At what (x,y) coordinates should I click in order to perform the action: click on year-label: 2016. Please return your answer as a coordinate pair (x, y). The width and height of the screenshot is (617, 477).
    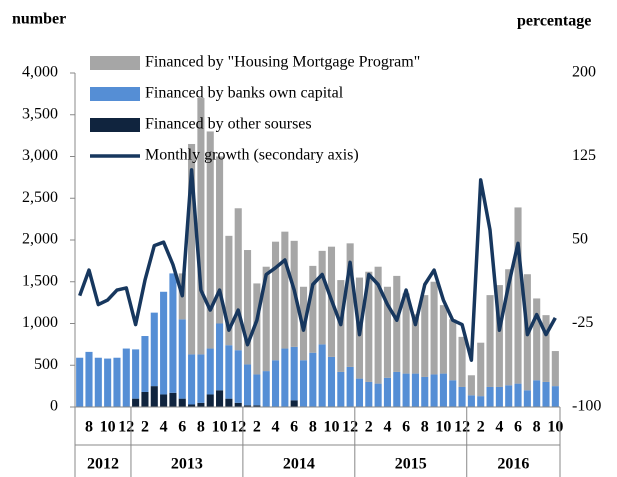
    Looking at the image, I should click on (513, 464).